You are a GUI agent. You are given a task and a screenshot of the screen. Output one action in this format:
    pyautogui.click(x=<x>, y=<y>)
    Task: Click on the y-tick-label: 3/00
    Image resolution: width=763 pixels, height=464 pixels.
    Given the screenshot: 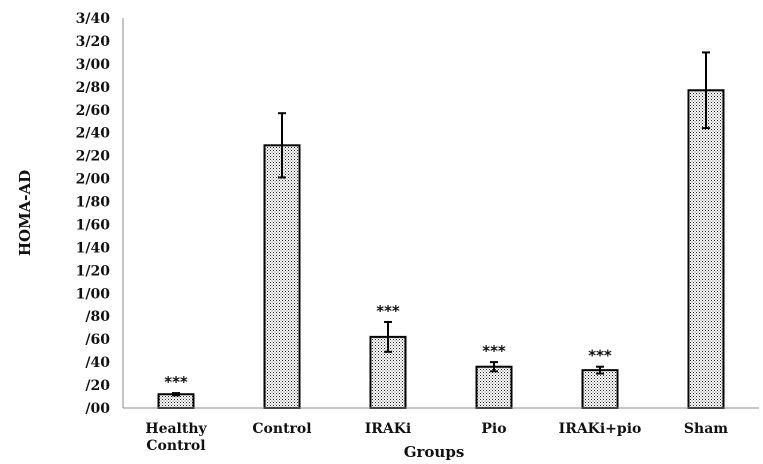 What is the action you would take?
    pyautogui.click(x=93, y=65)
    